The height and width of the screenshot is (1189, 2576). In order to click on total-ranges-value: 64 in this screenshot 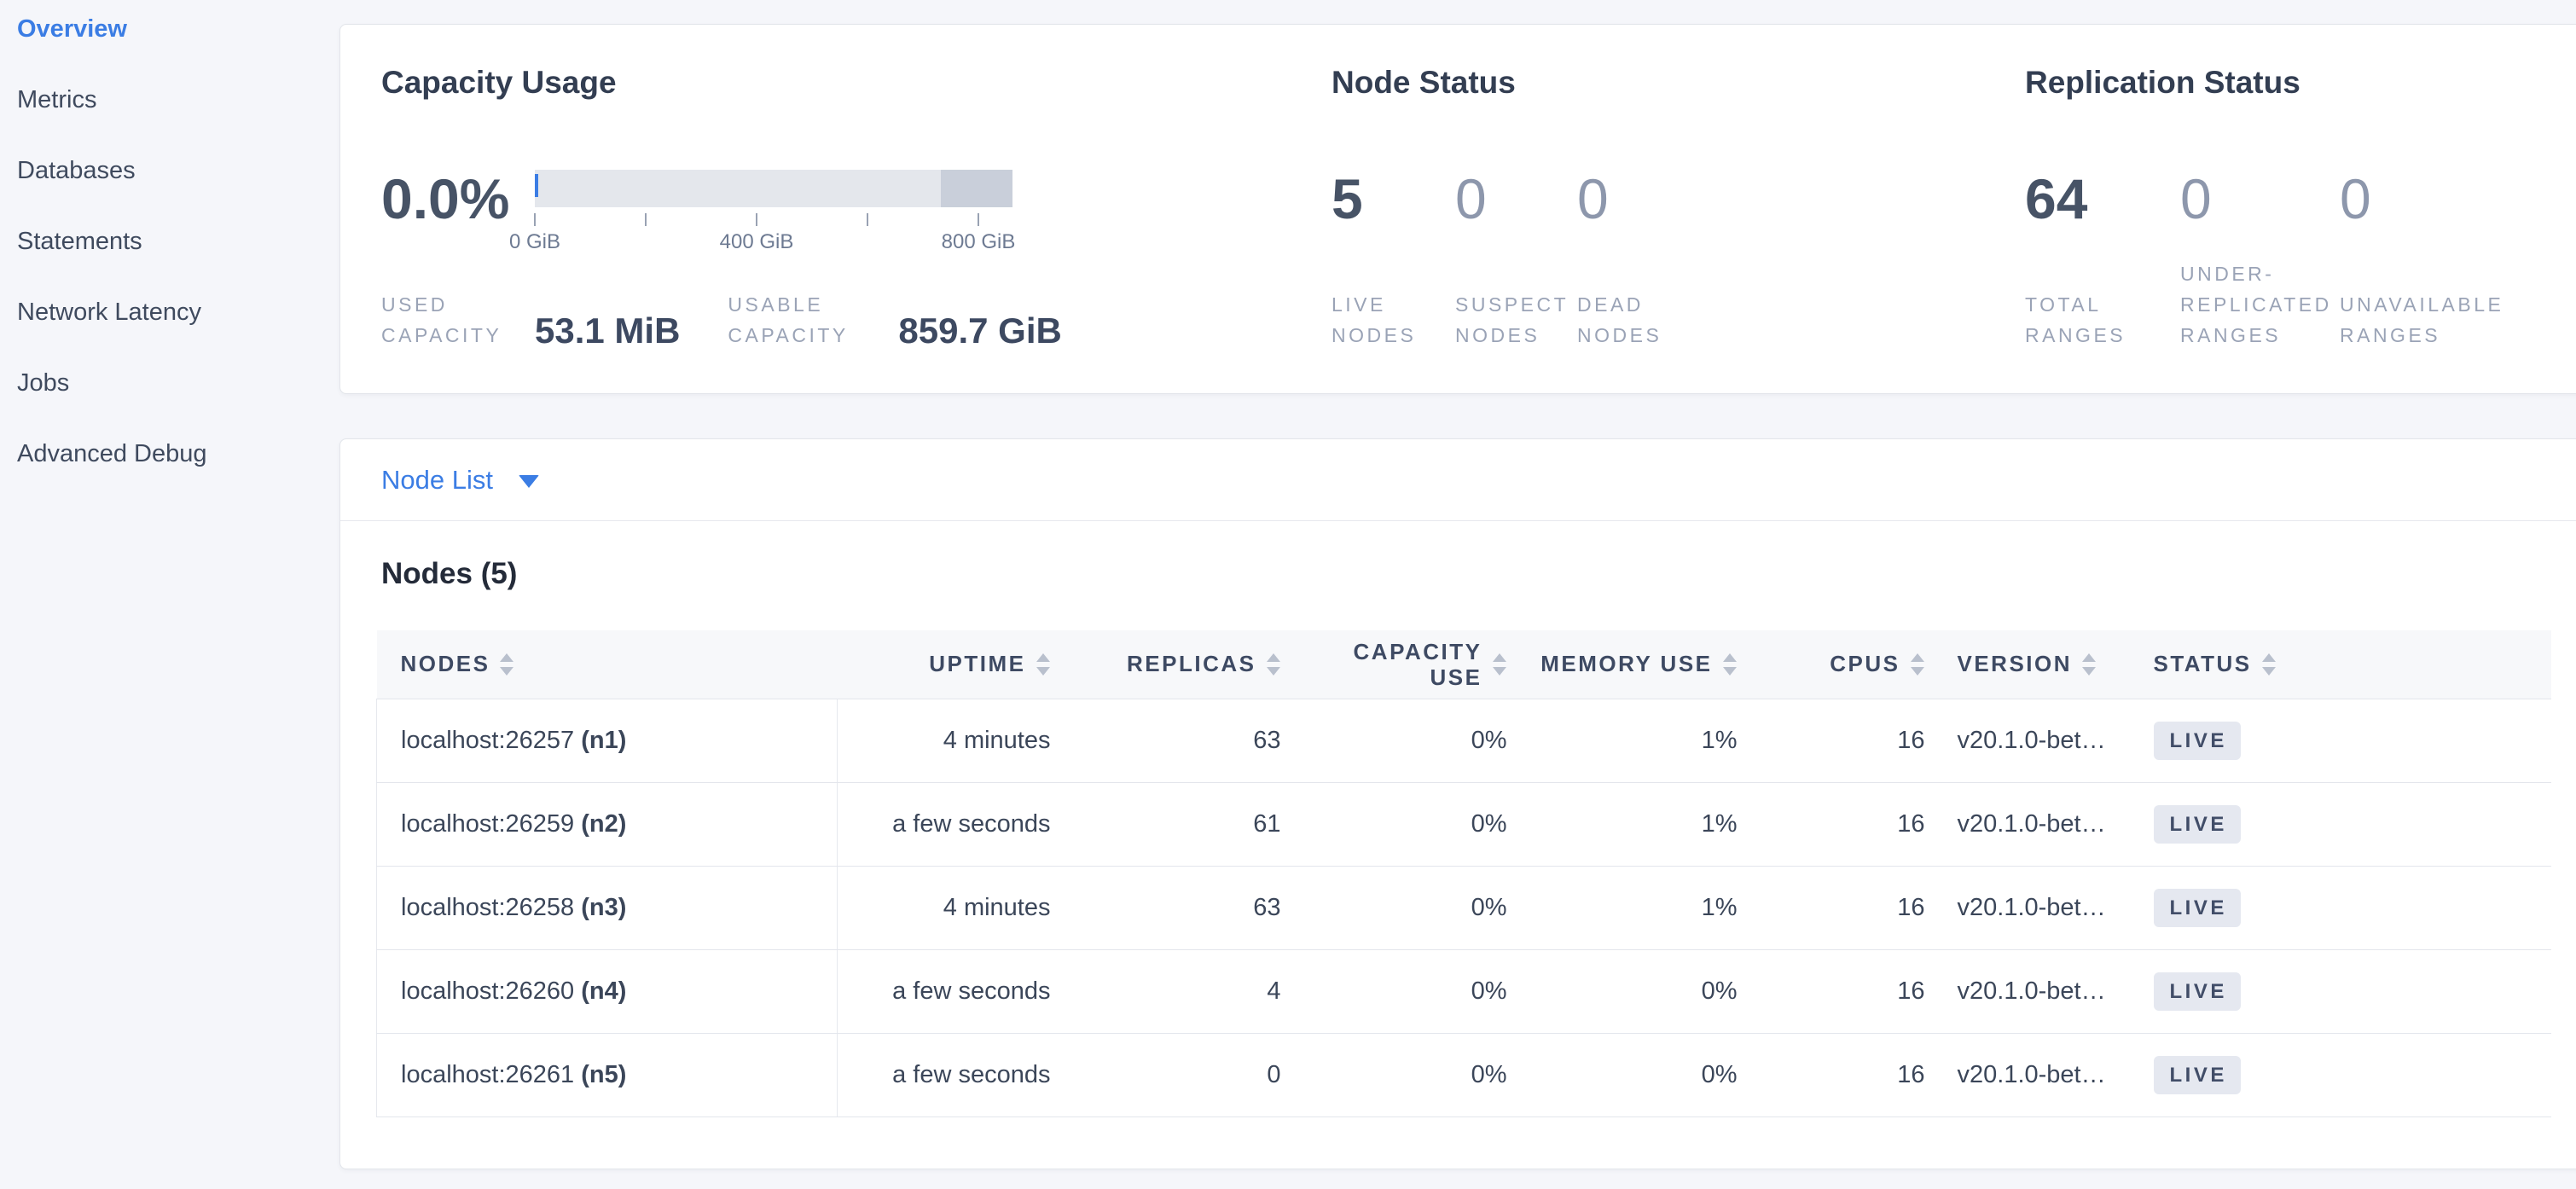, I will do `click(2056, 198)`.